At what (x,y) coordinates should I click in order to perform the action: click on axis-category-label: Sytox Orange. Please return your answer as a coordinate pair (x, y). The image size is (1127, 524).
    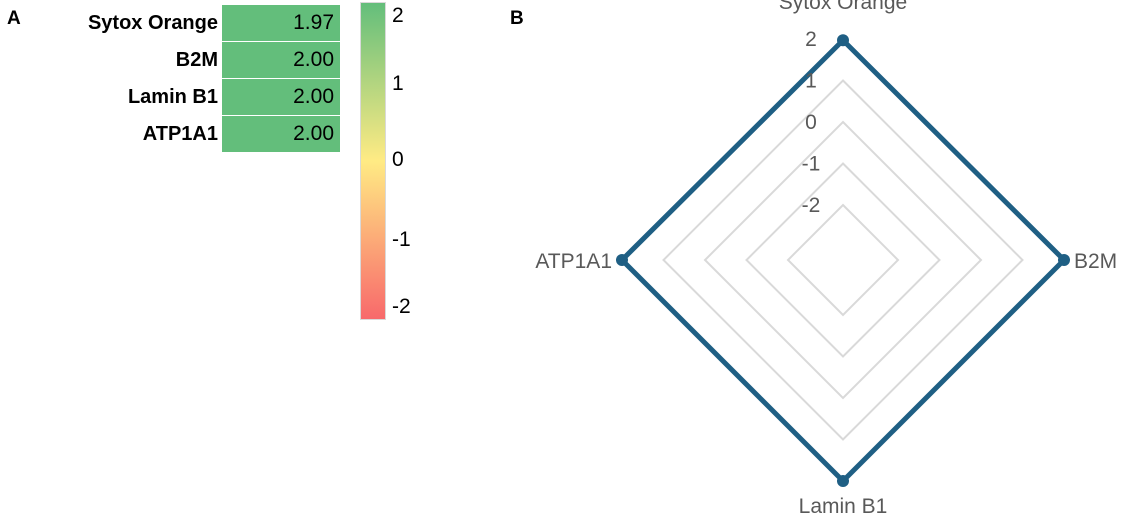
    Looking at the image, I should click on (843, 7).